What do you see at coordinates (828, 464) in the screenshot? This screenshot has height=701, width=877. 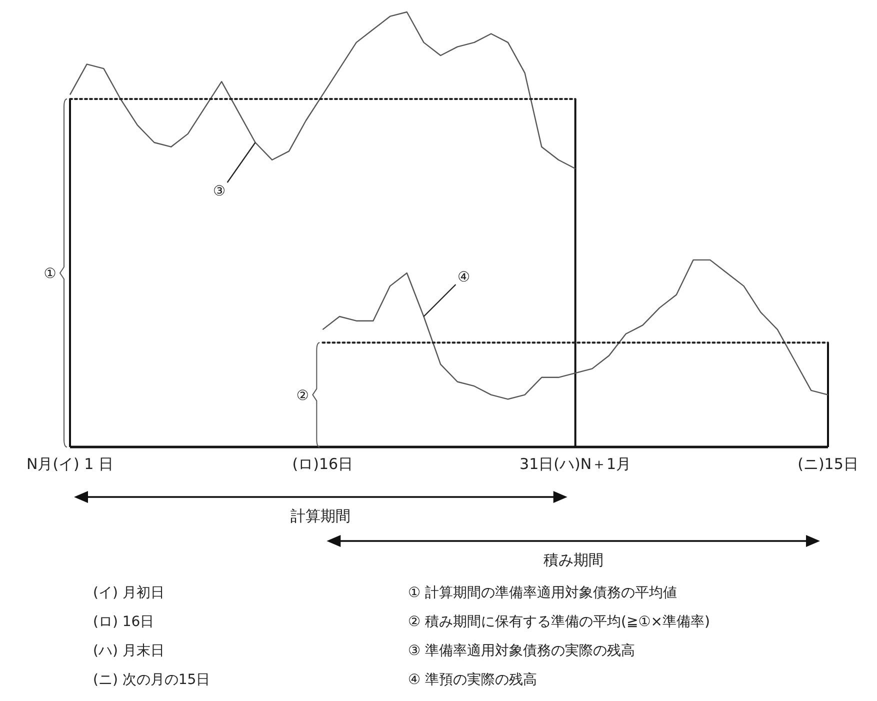 I see `x-tick-label: (ニ)15日` at bounding box center [828, 464].